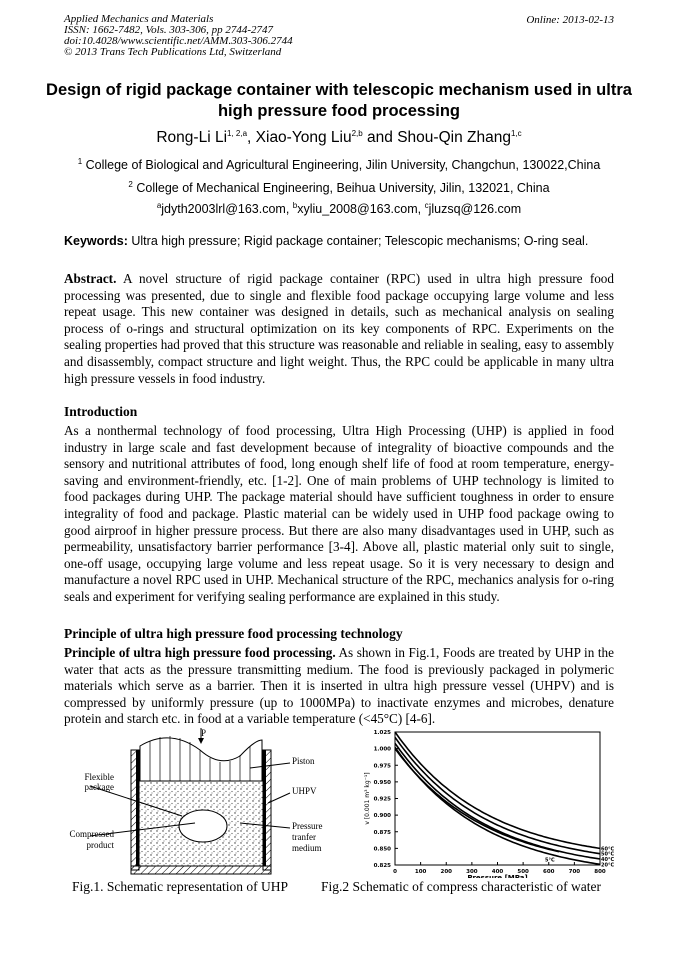 The height and width of the screenshot is (959, 678). What do you see at coordinates (357, 133) in the screenshot?
I see `author-sup: 2,b` at bounding box center [357, 133].